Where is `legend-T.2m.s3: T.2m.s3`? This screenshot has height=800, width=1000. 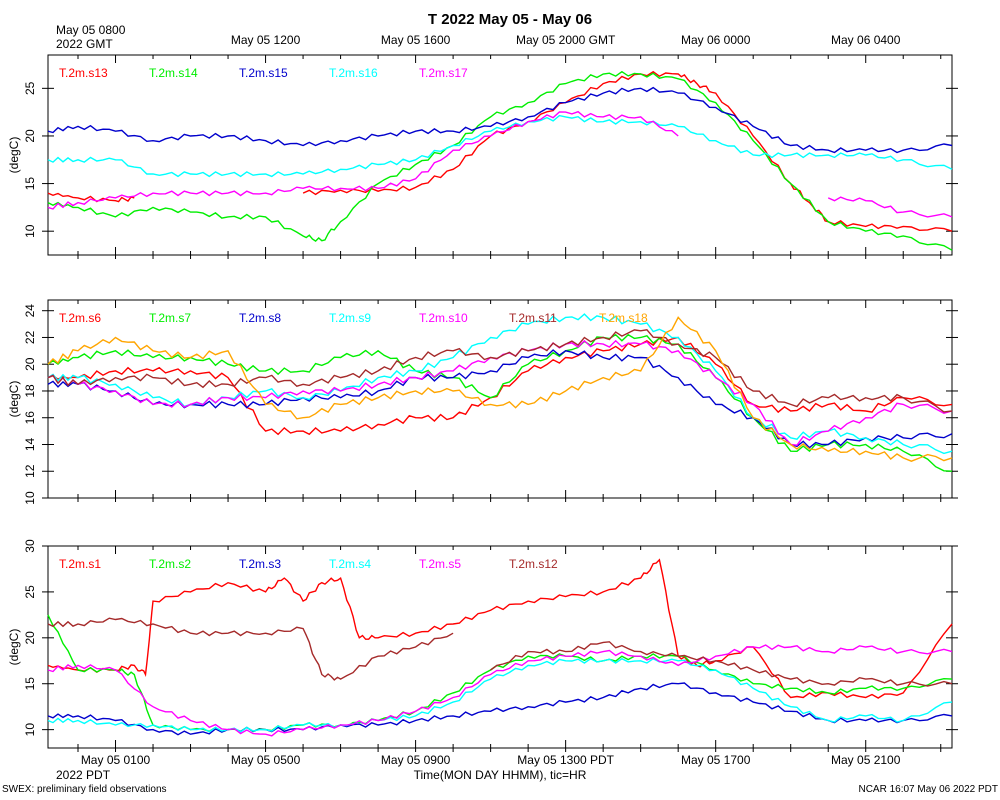 legend-T.2m.s3: T.2m.s3 is located at coordinates (260, 564).